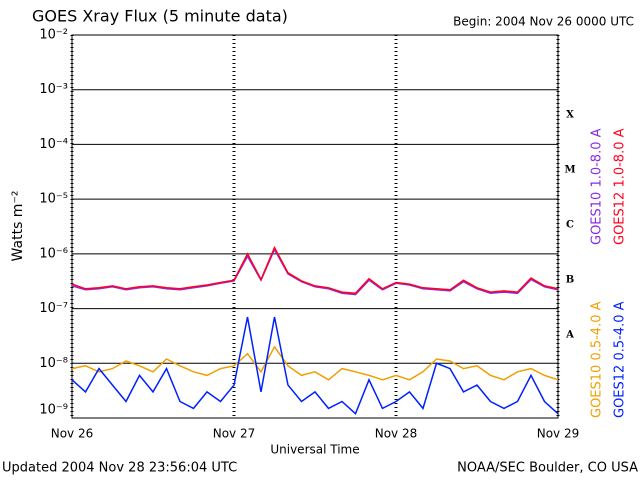 The image size is (640, 480). Describe the element at coordinates (570, 280) in the screenshot. I see `flare-class-label: B` at that location.